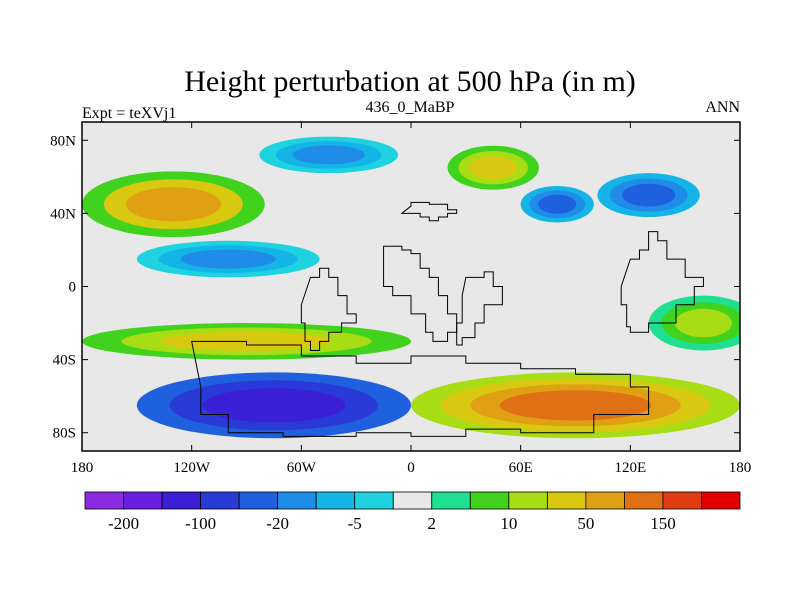  What do you see at coordinates (123, 523) in the screenshot?
I see `colorbar-label: -200` at bounding box center [123, 523].